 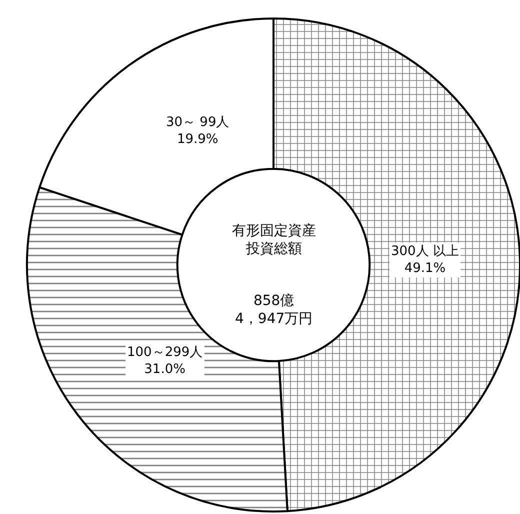 I want to click on slice-label: 100～299人, so click(x=165, y=352).